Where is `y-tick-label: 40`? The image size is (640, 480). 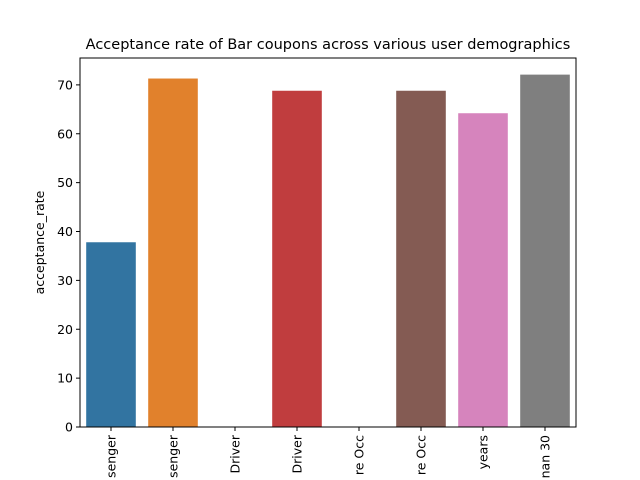 y-tick-label: 40 is located at coordinates (65, 231).